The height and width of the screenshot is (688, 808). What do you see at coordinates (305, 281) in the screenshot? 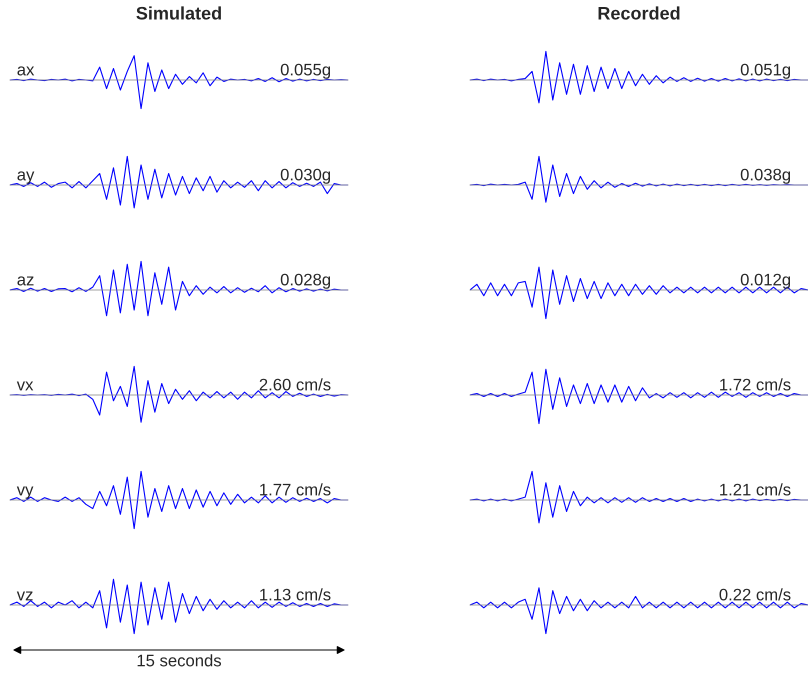
I see `annotation: 0.028g` at bounding box center [305, 281].